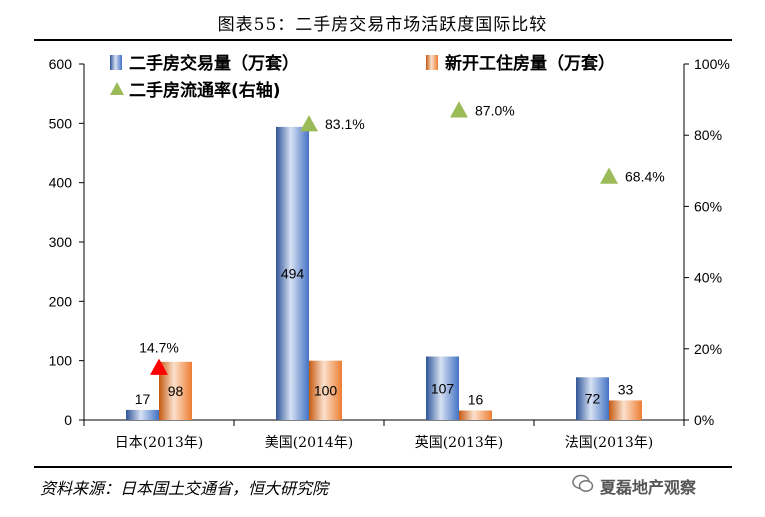 This screenshot has width=765, height=517. Describe the element at coordinates (704, 420) in the screenshot. I see `y-right-tick-label: 0%` at that location.